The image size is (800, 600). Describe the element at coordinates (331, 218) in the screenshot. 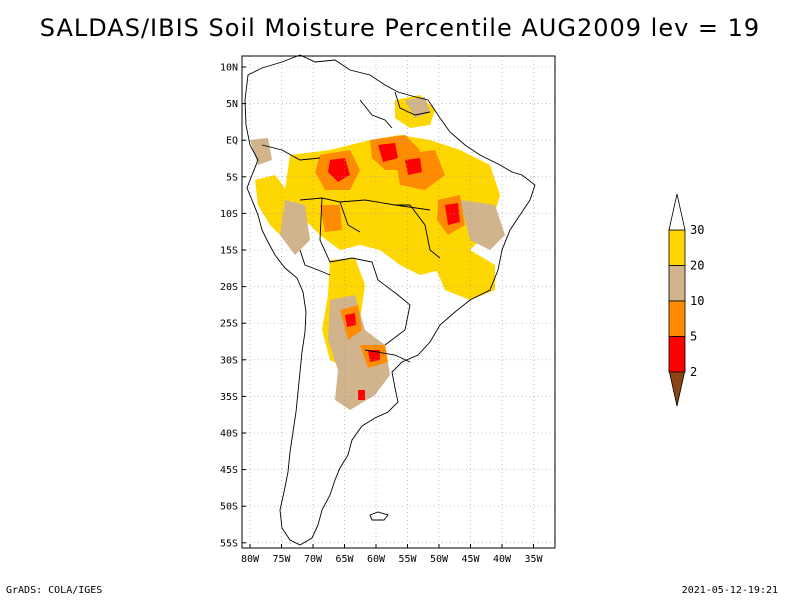

I see `fill-patch-orange` at that location.